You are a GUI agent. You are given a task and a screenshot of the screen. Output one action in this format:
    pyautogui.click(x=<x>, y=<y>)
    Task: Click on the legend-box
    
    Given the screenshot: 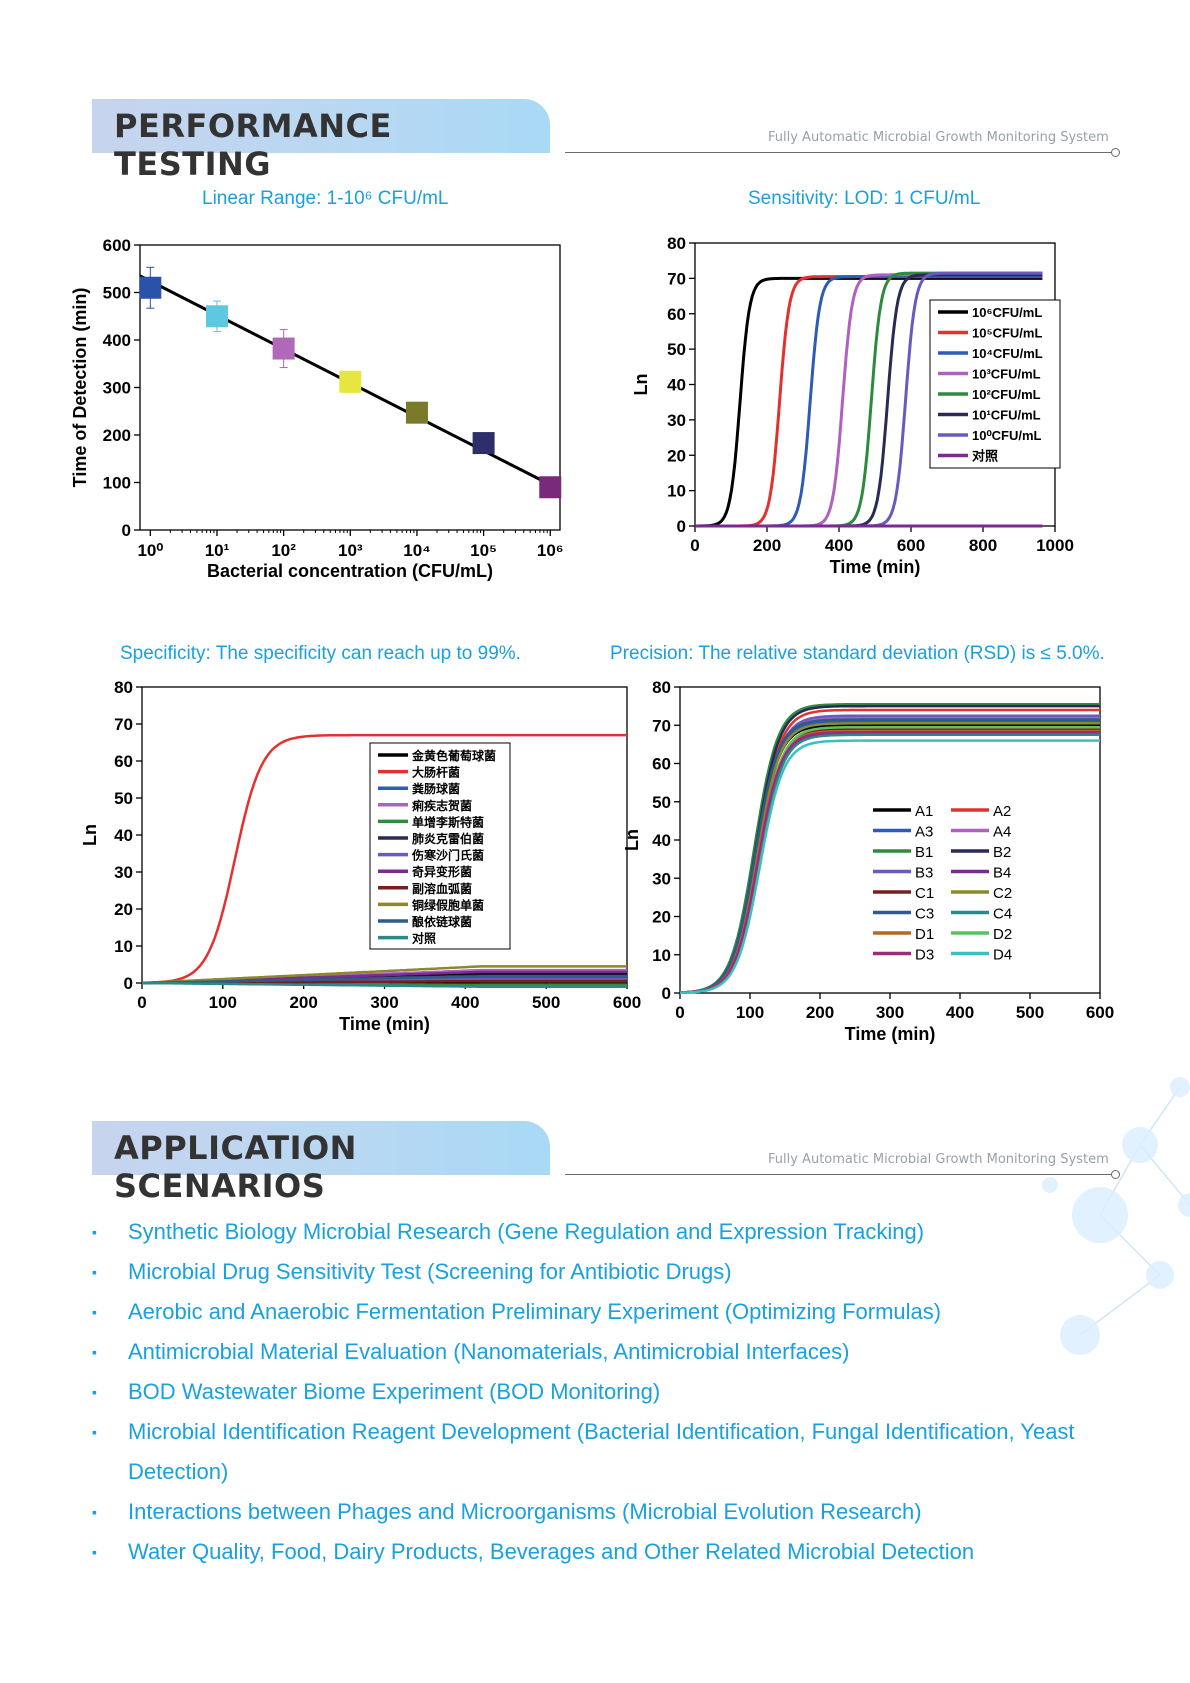 What is the action you would take?
    pyautogui.click(x=440, y=846)
    